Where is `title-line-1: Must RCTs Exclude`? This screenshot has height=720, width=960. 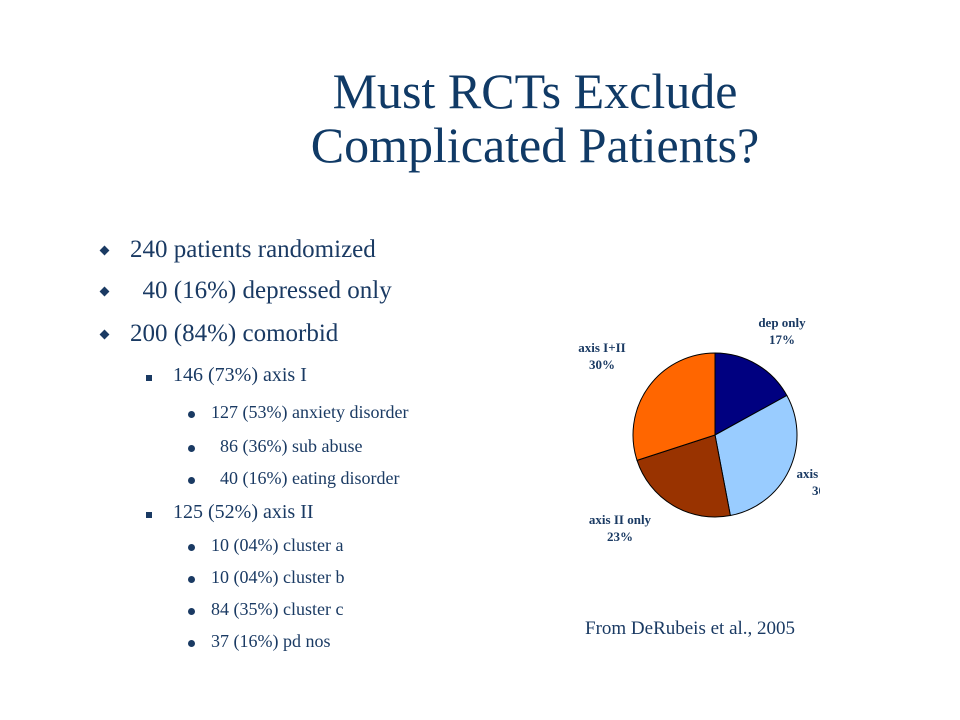
title-line-1: Must RCTs Exclude is located at coordinates (535, 91).